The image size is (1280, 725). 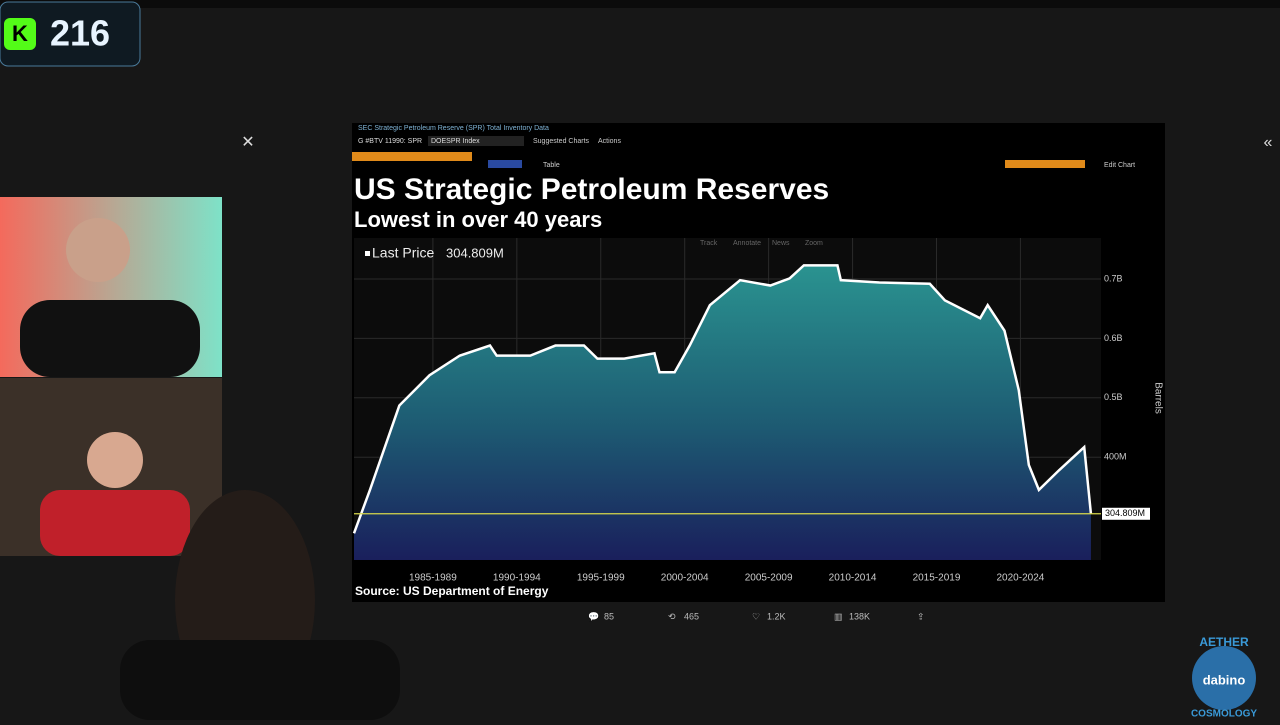 I want to click on collapse-button: «, so click(x=1268, y=142).